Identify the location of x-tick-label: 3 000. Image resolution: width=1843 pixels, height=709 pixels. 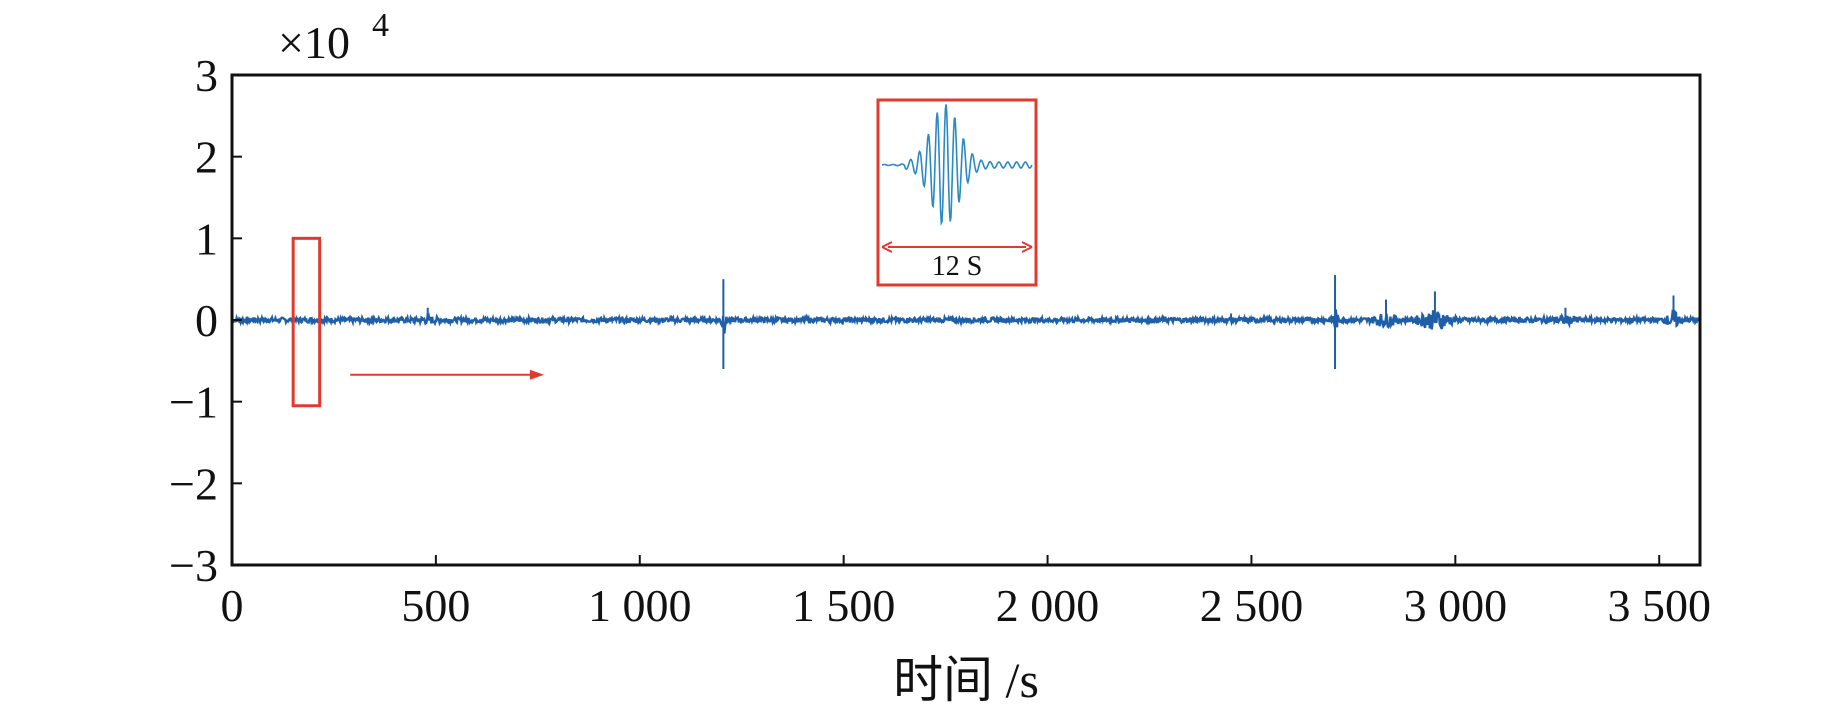
(1456, 605).